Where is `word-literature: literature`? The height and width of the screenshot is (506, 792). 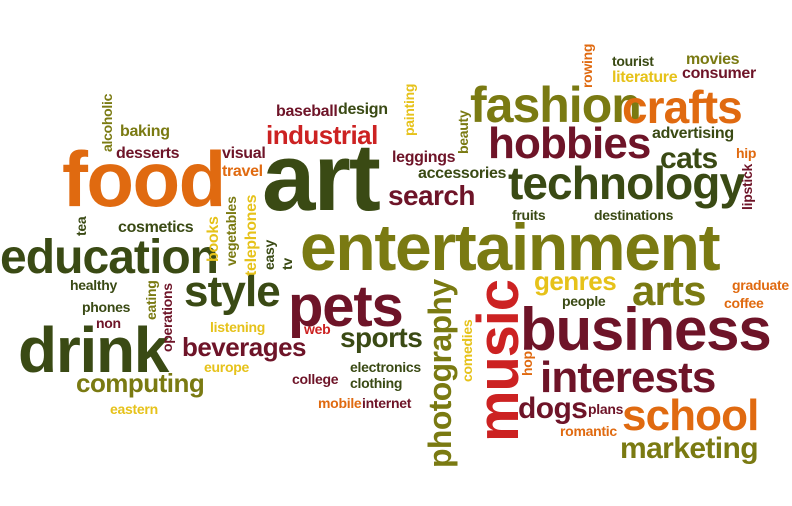
word-literature: literature is located at coordinates (645, 77).